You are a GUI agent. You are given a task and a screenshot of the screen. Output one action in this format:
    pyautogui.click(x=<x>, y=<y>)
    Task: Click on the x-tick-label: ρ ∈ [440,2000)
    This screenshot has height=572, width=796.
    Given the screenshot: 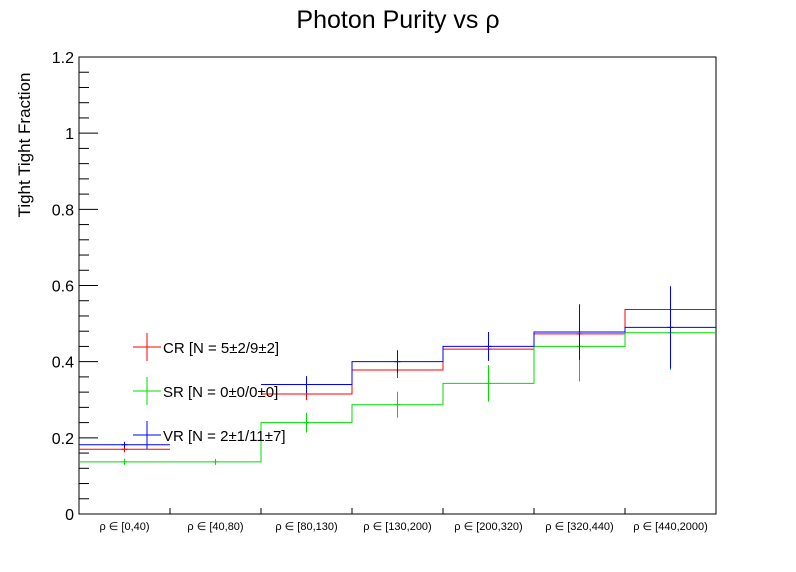 What is the action you would take?
    pyautogui.click(x=670, y=527)
    